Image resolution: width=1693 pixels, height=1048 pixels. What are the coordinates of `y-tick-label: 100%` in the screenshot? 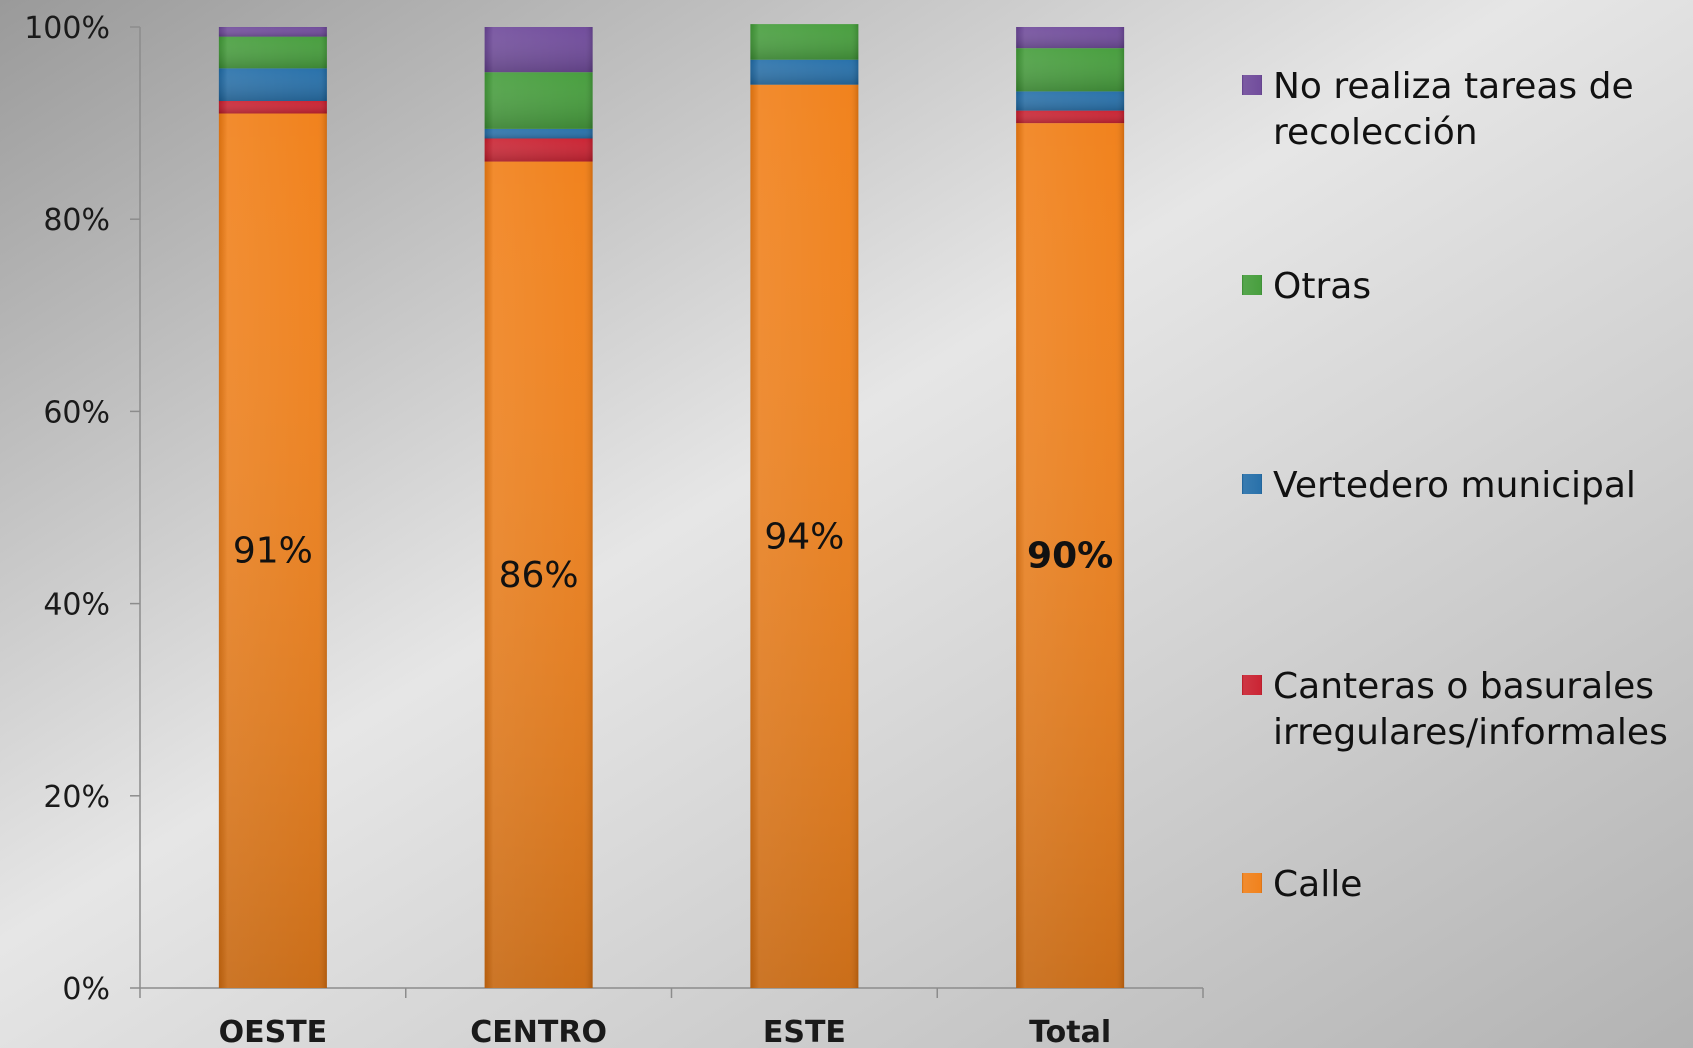 It's located at (67, 28).